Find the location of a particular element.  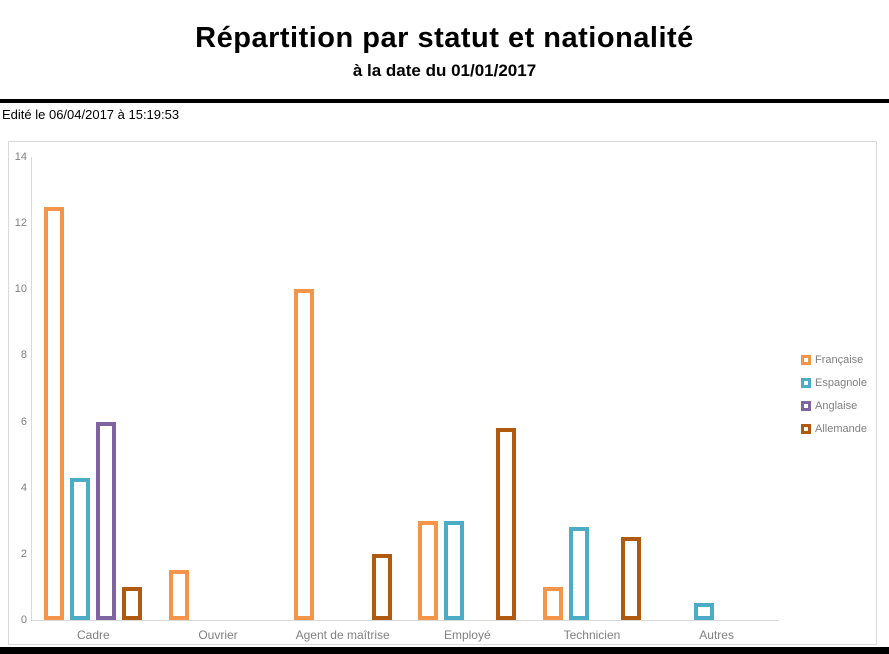

bar-group-agent-de-maitrise is located at coordinates (342, 388).